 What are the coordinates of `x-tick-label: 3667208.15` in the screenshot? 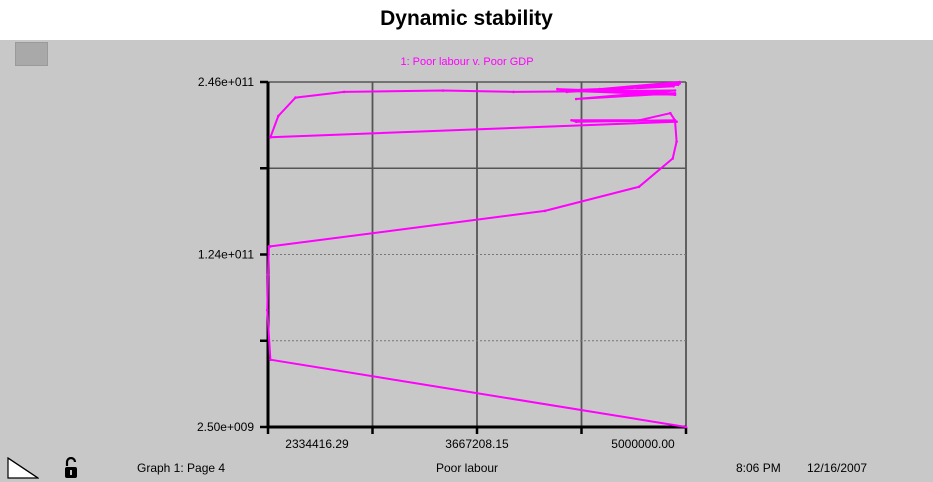 It's located at (477, 443).